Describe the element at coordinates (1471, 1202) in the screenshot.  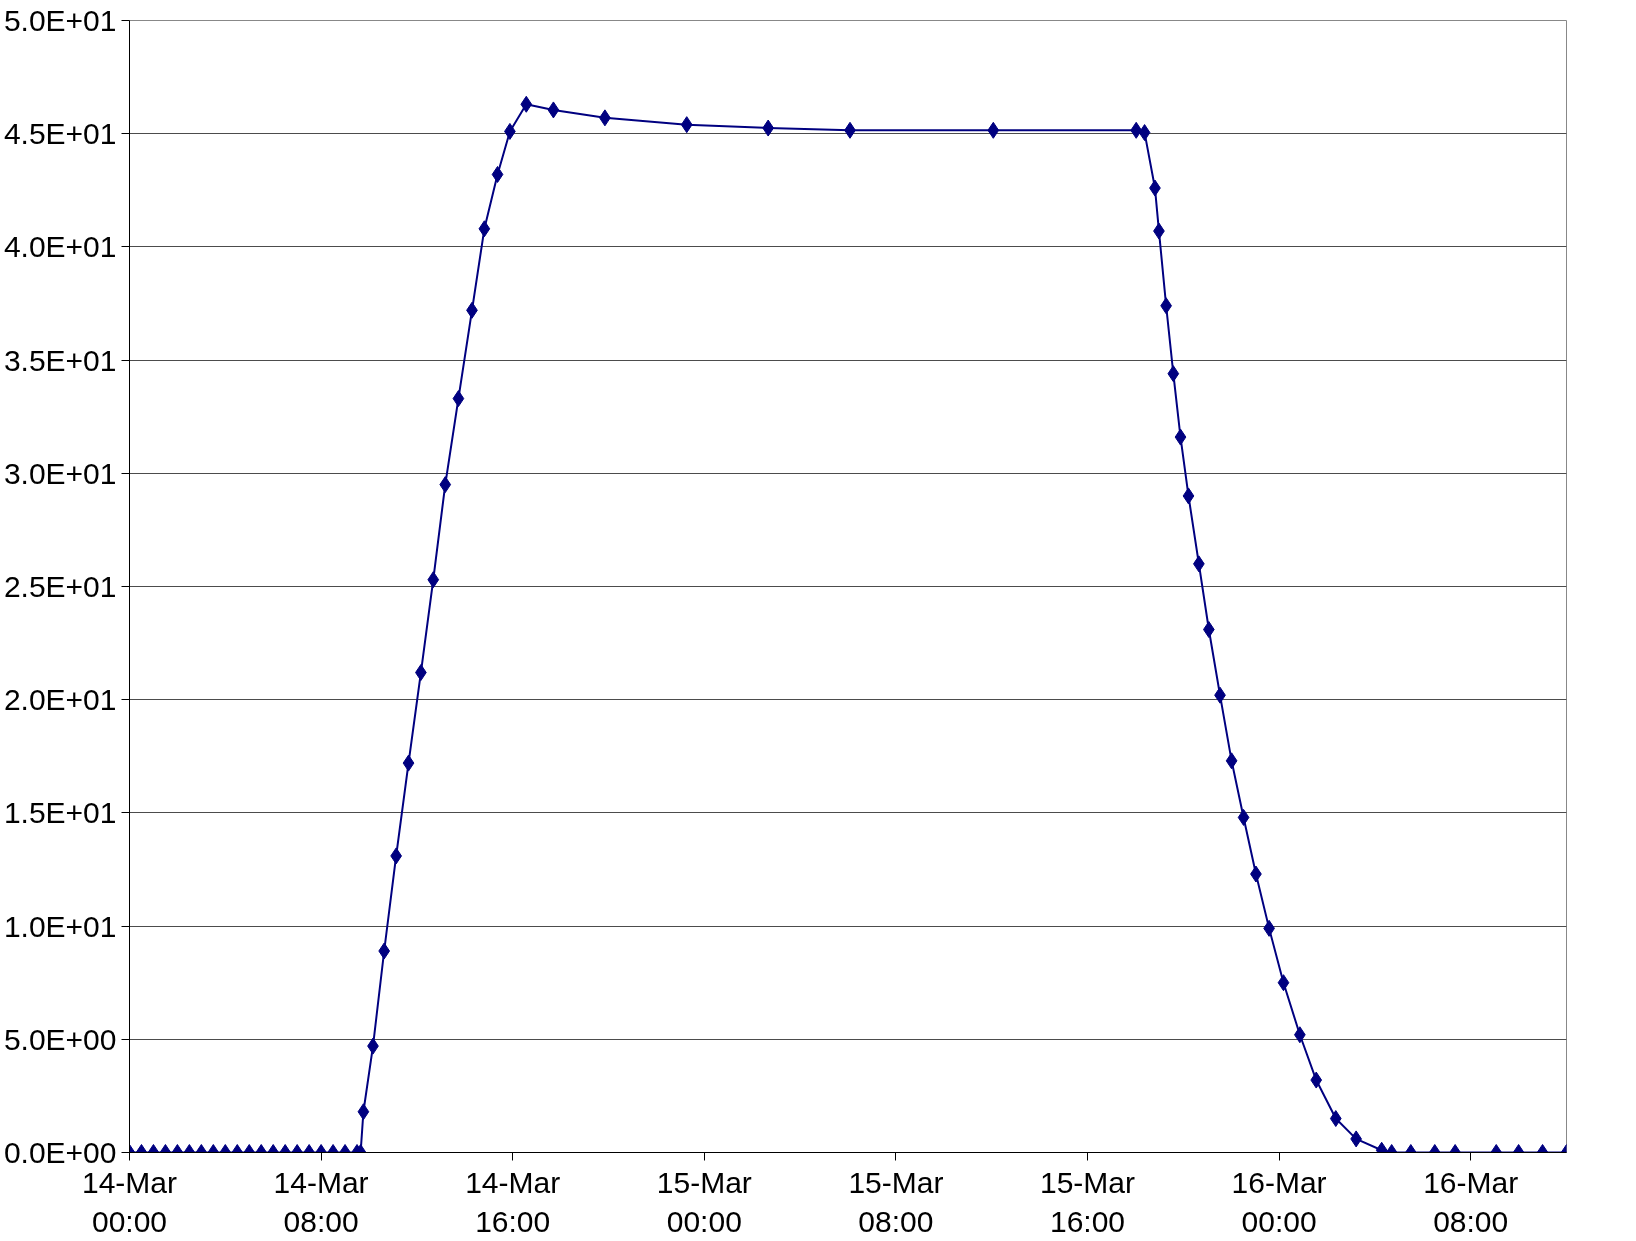
I see `x-tick-label: 16-Mar 08:00` at that location.